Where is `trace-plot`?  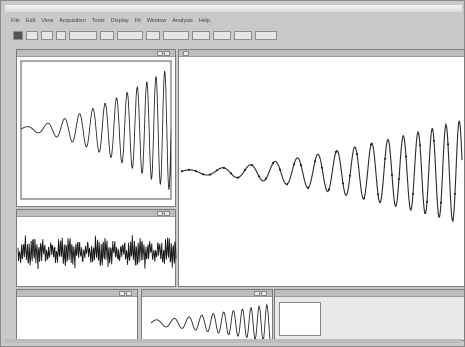 trace-plot is located at coordinates (96, 130).